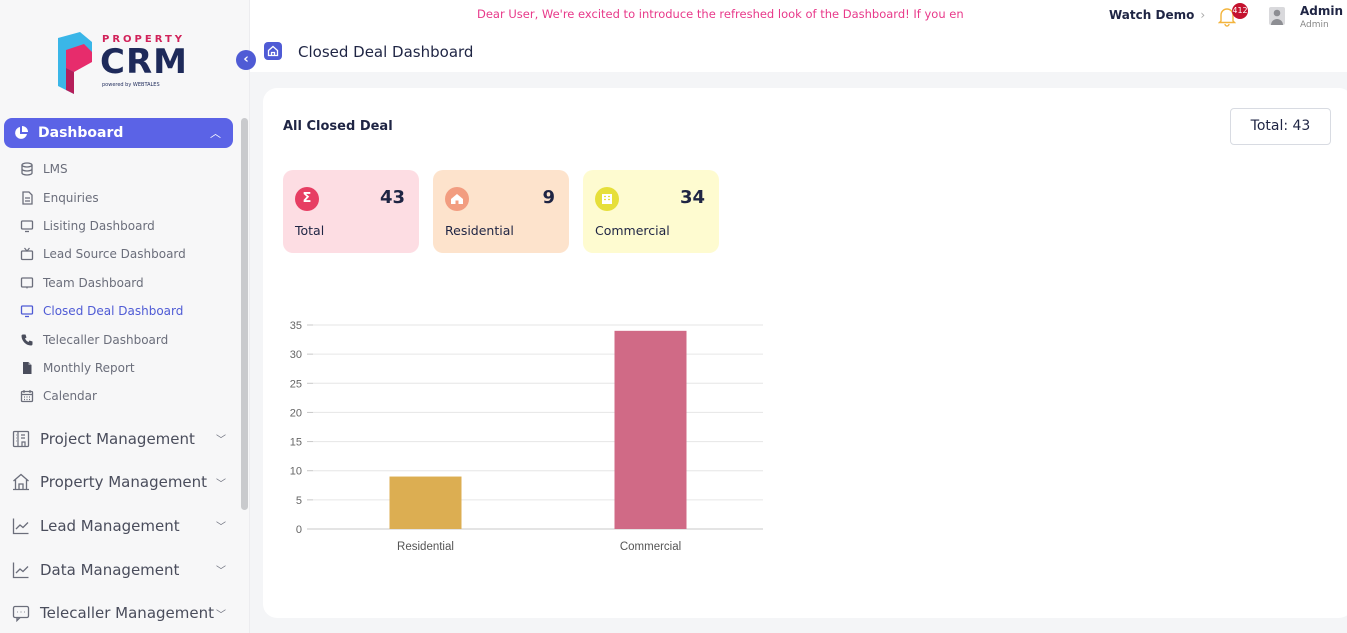 The width and height of the screenshot is (1347, 633). I want to click on sidebar-item-telecaller-dashboard: Telecaller Dashboard, so click(120, 339).